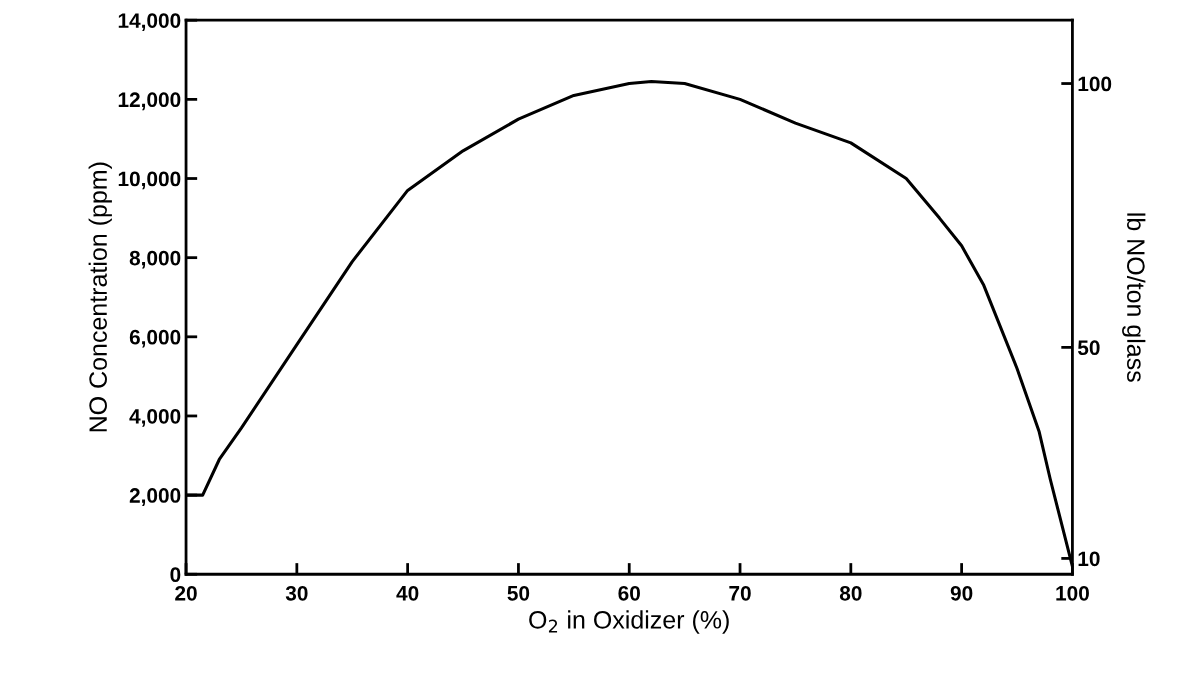  What do you see at coordinates (1072, 593) in the screenshot?
I see `x-tick-label: 100` at bounding box center [1072, 593].